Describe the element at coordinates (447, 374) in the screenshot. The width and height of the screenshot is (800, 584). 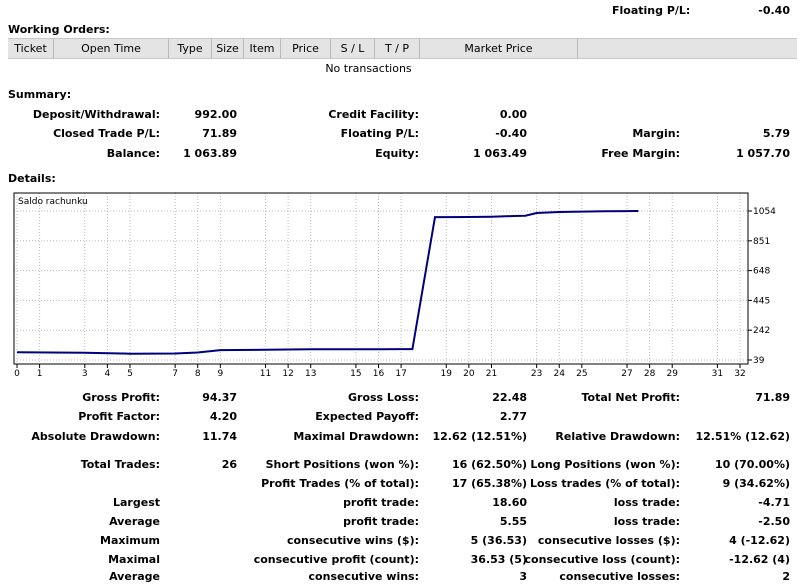
I see `chart-x-tick-label: 19` at that location.